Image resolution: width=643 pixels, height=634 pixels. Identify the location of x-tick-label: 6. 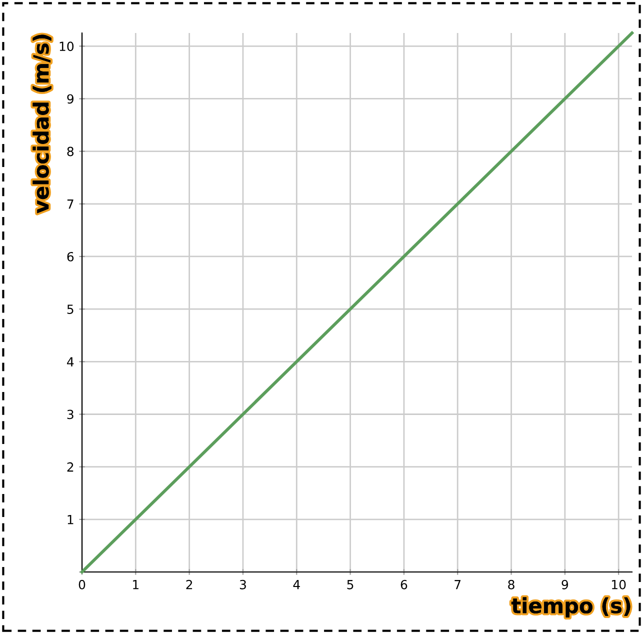
(404, 585).